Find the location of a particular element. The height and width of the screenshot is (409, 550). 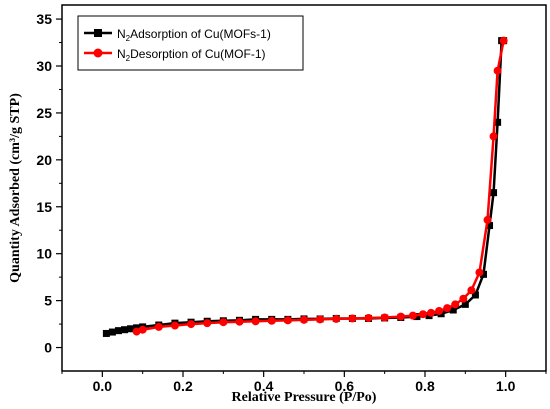

x-tick-label: 0.0 is located at coordinates (103, 386).